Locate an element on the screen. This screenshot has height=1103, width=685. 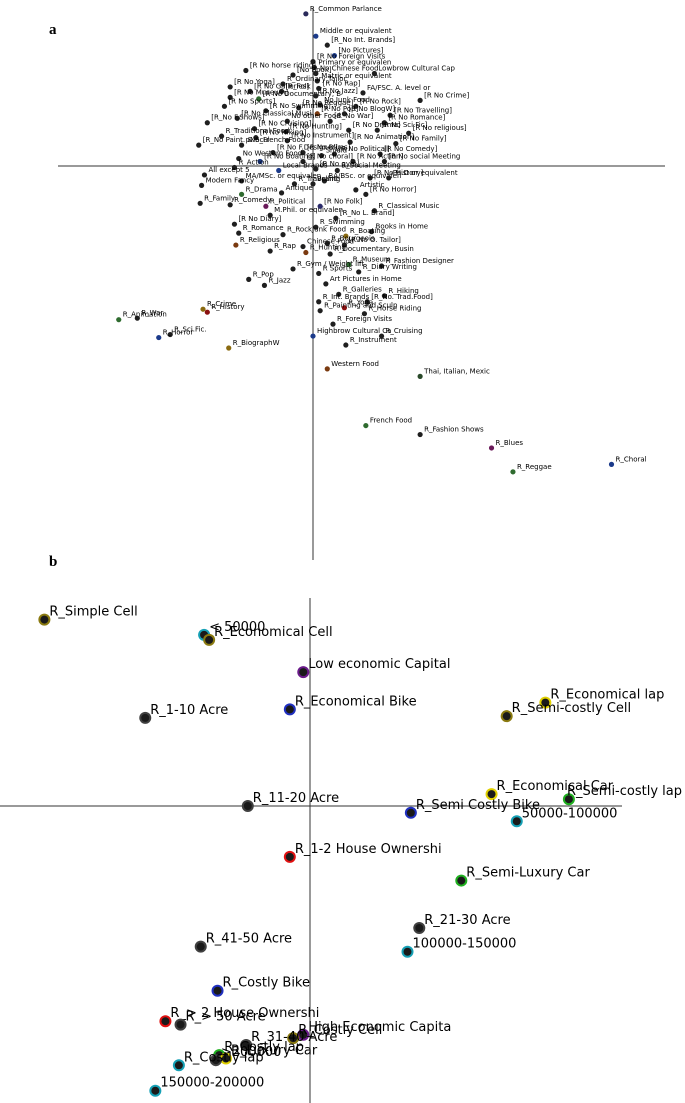
panel-a-point-label: [R No Foreign Visits is located at coordinates (351, 57).